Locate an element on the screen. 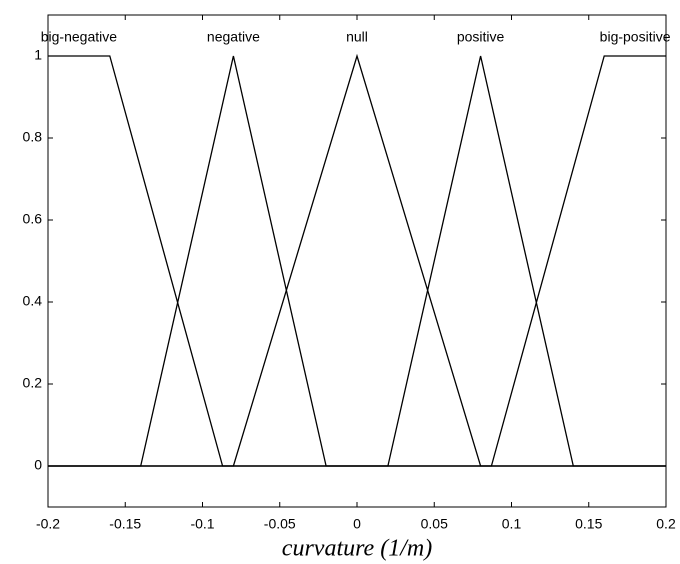 This screenshot has width=680, height=564. series-label: positive is located at coordinates (481, 37).